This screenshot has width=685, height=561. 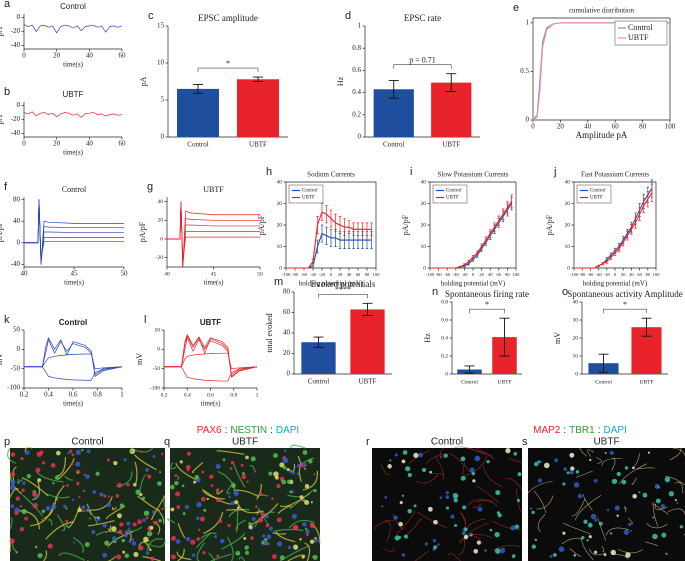 What do you see at coordinates (568, 225) in the screenshot?
I see `y-tick-label: 20` at bounding box center [568, 225].